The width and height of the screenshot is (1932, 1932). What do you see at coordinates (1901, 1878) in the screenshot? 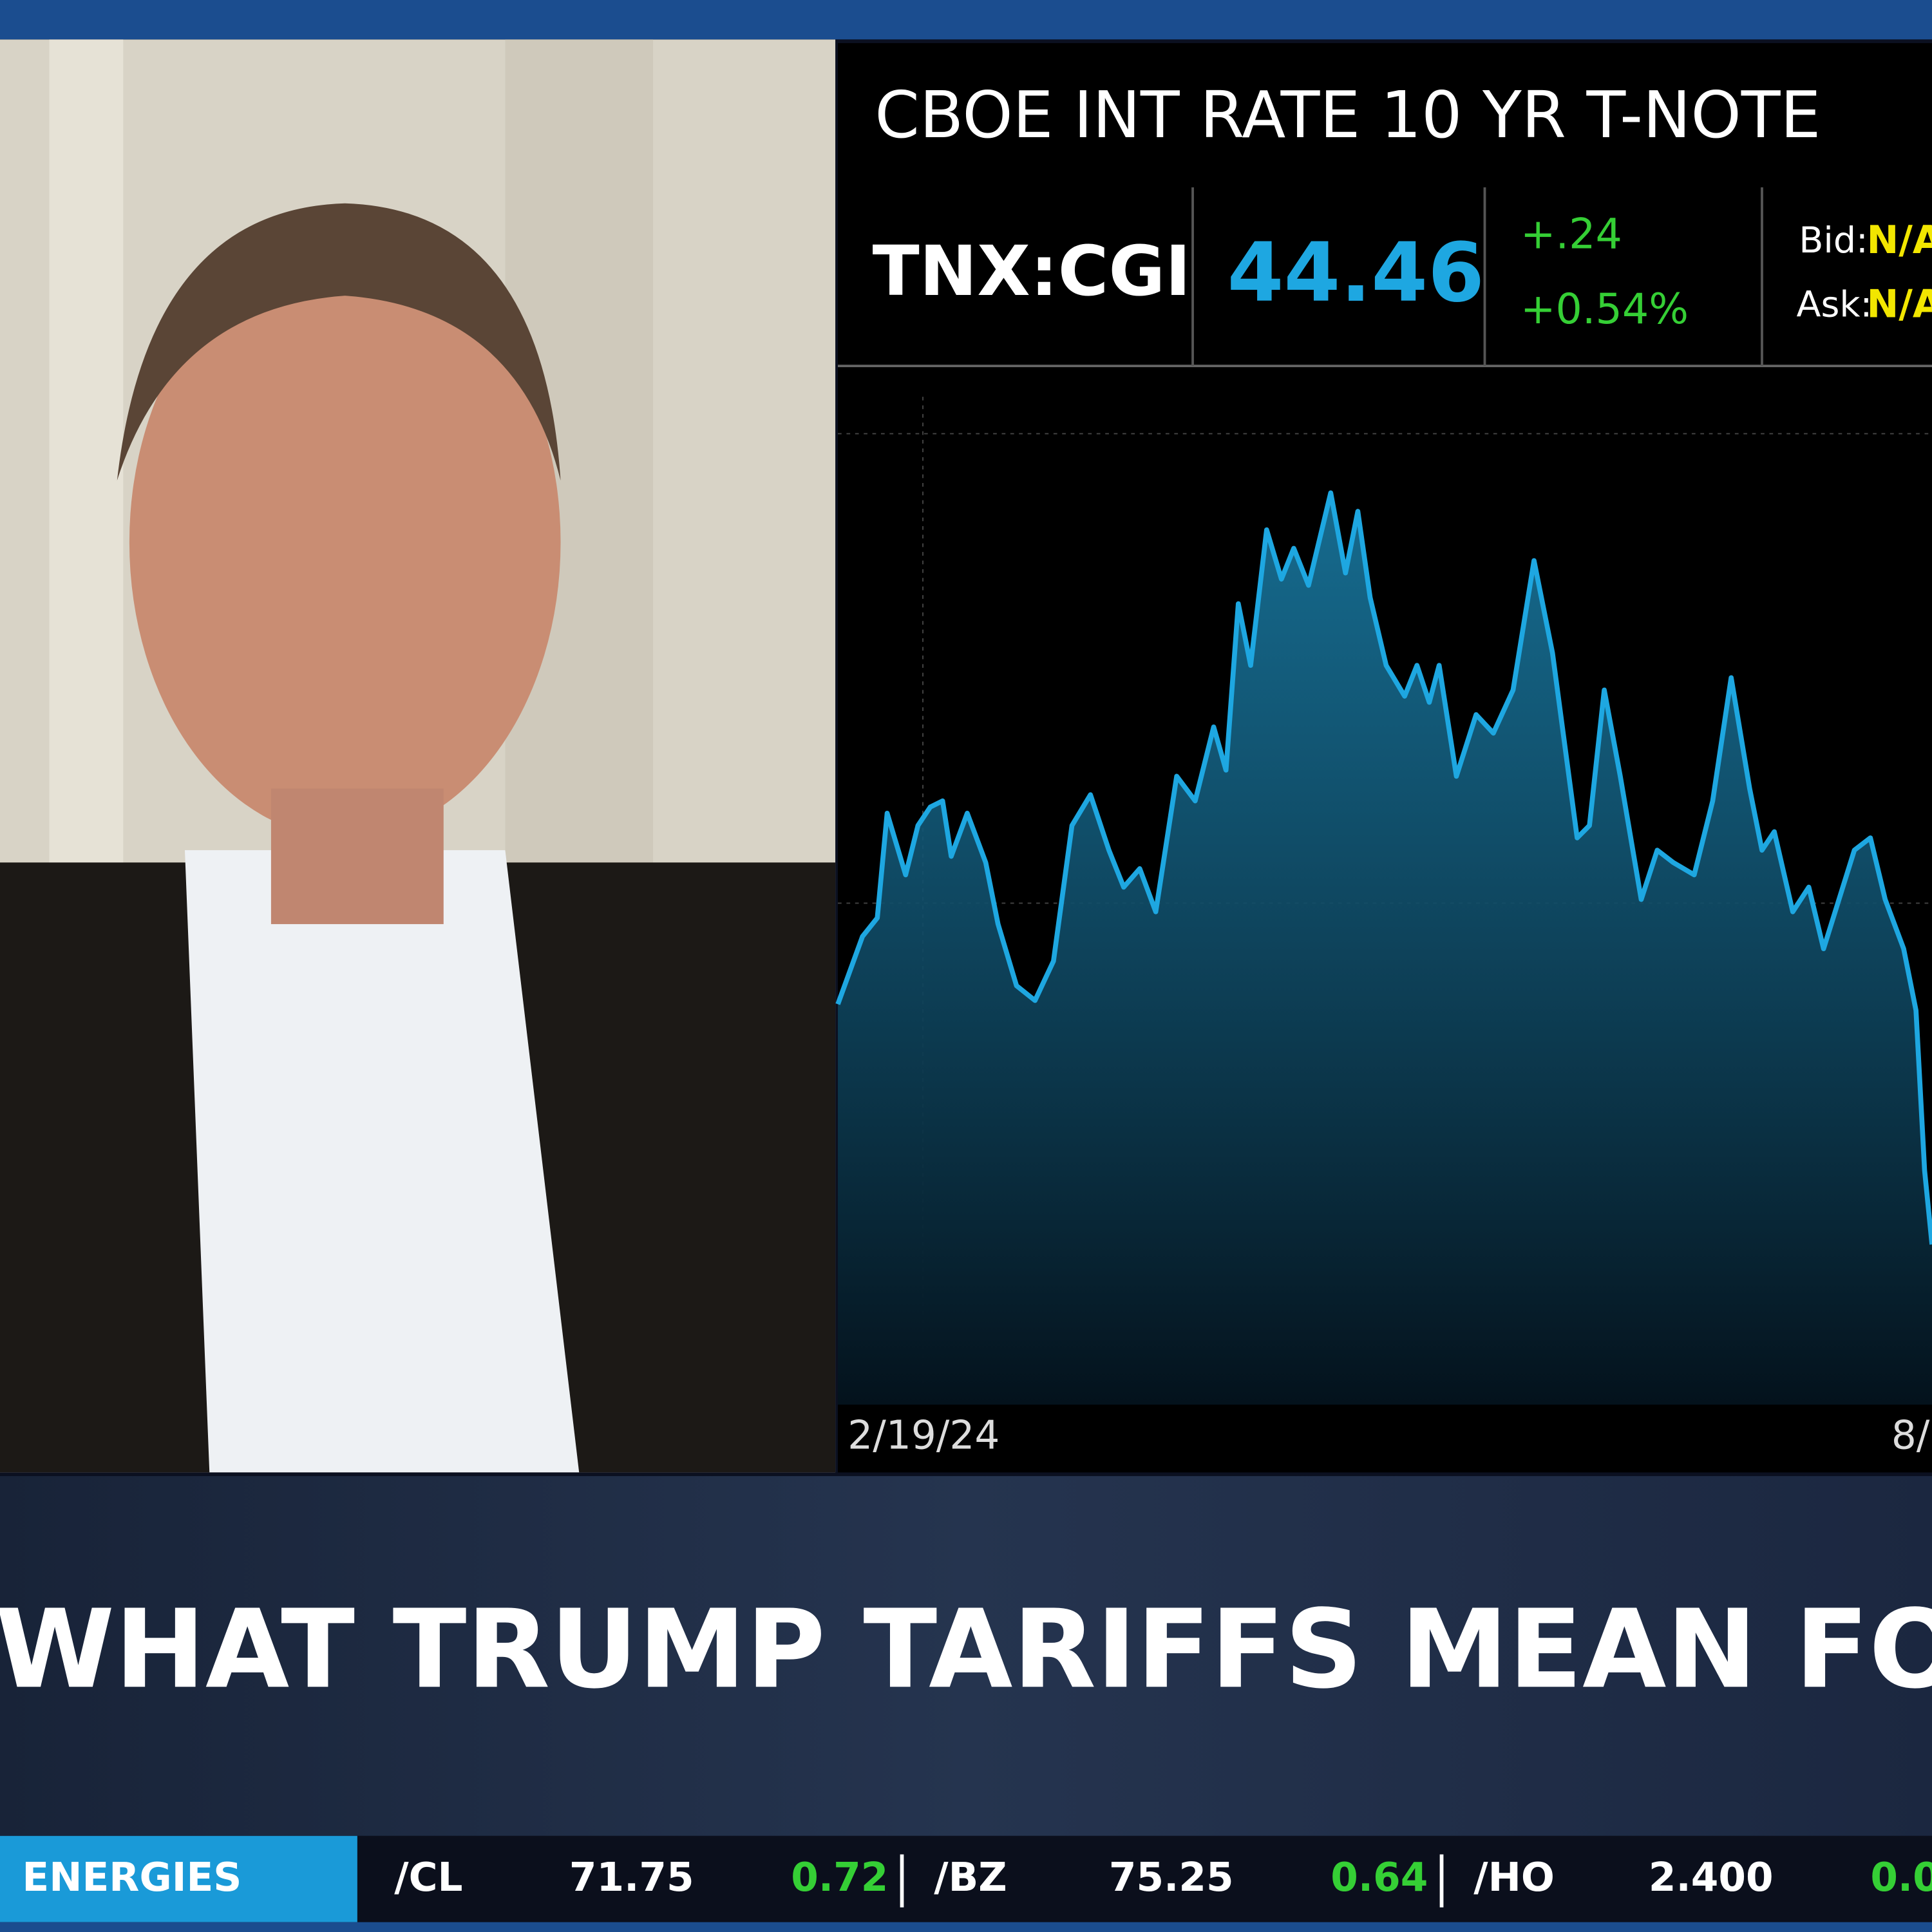
I see `ticker-change: 0.015` at bounding box center [1901, 1878].